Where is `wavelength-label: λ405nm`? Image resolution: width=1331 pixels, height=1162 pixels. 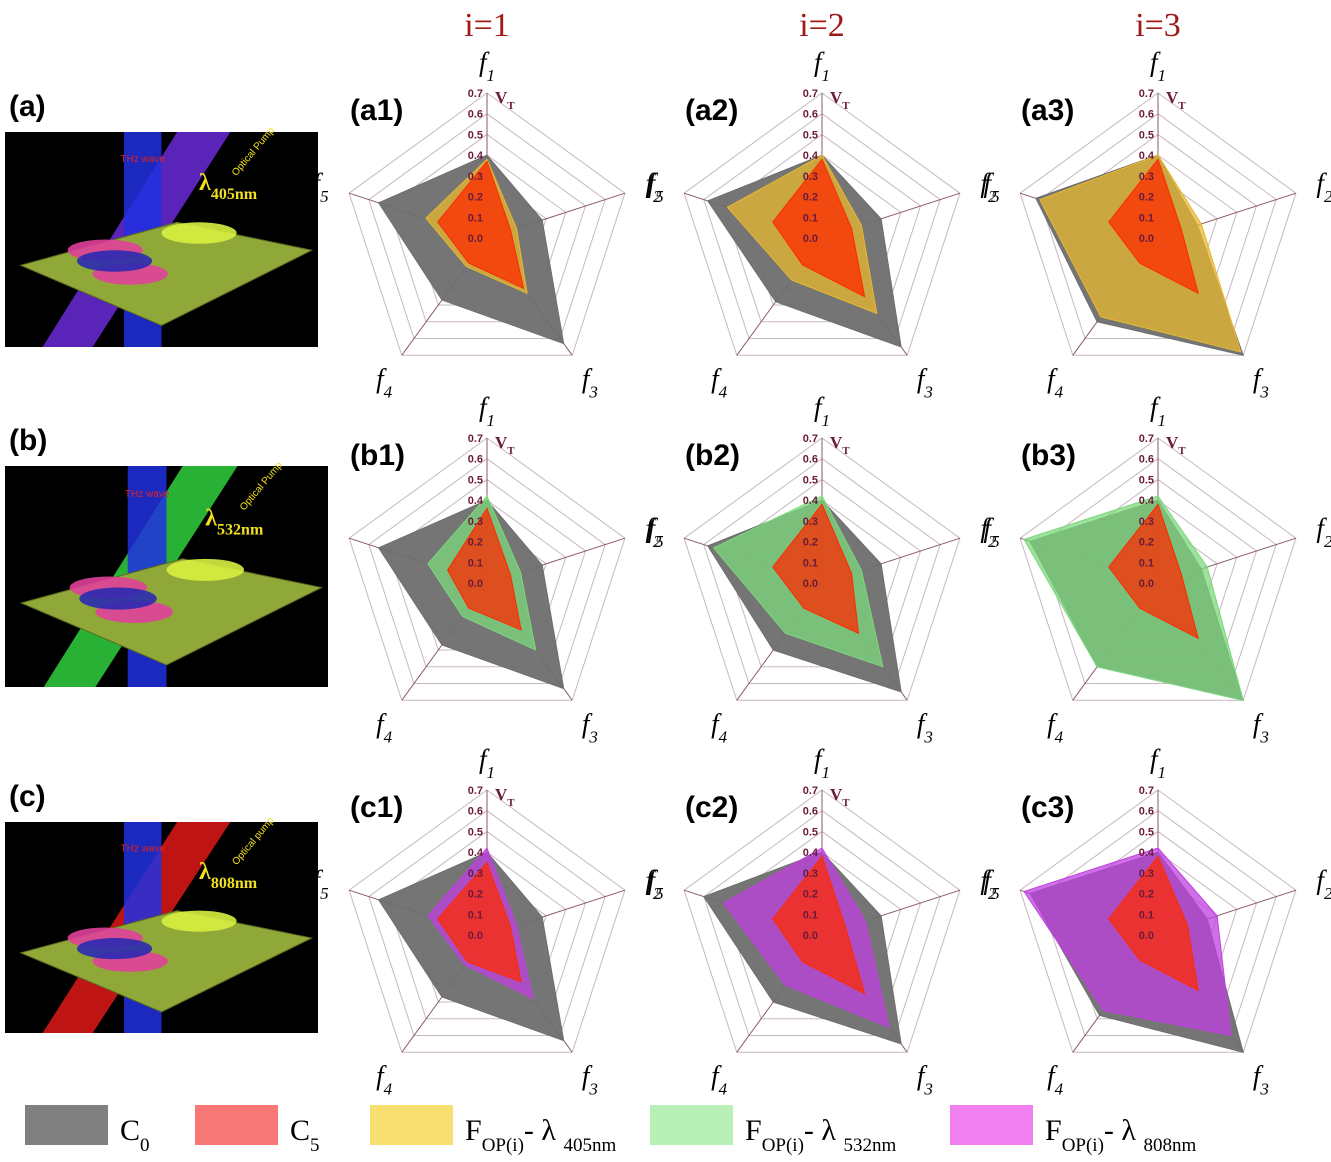 wavelength-label: λ405nm is located at coordinates (228, 186).